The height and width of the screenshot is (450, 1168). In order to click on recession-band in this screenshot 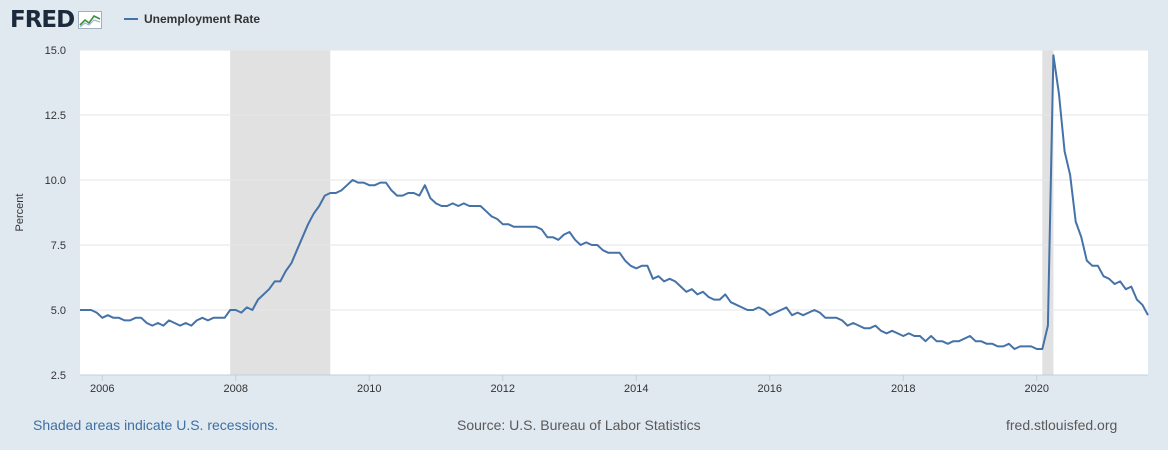, I will do `click(1048, 212)`.